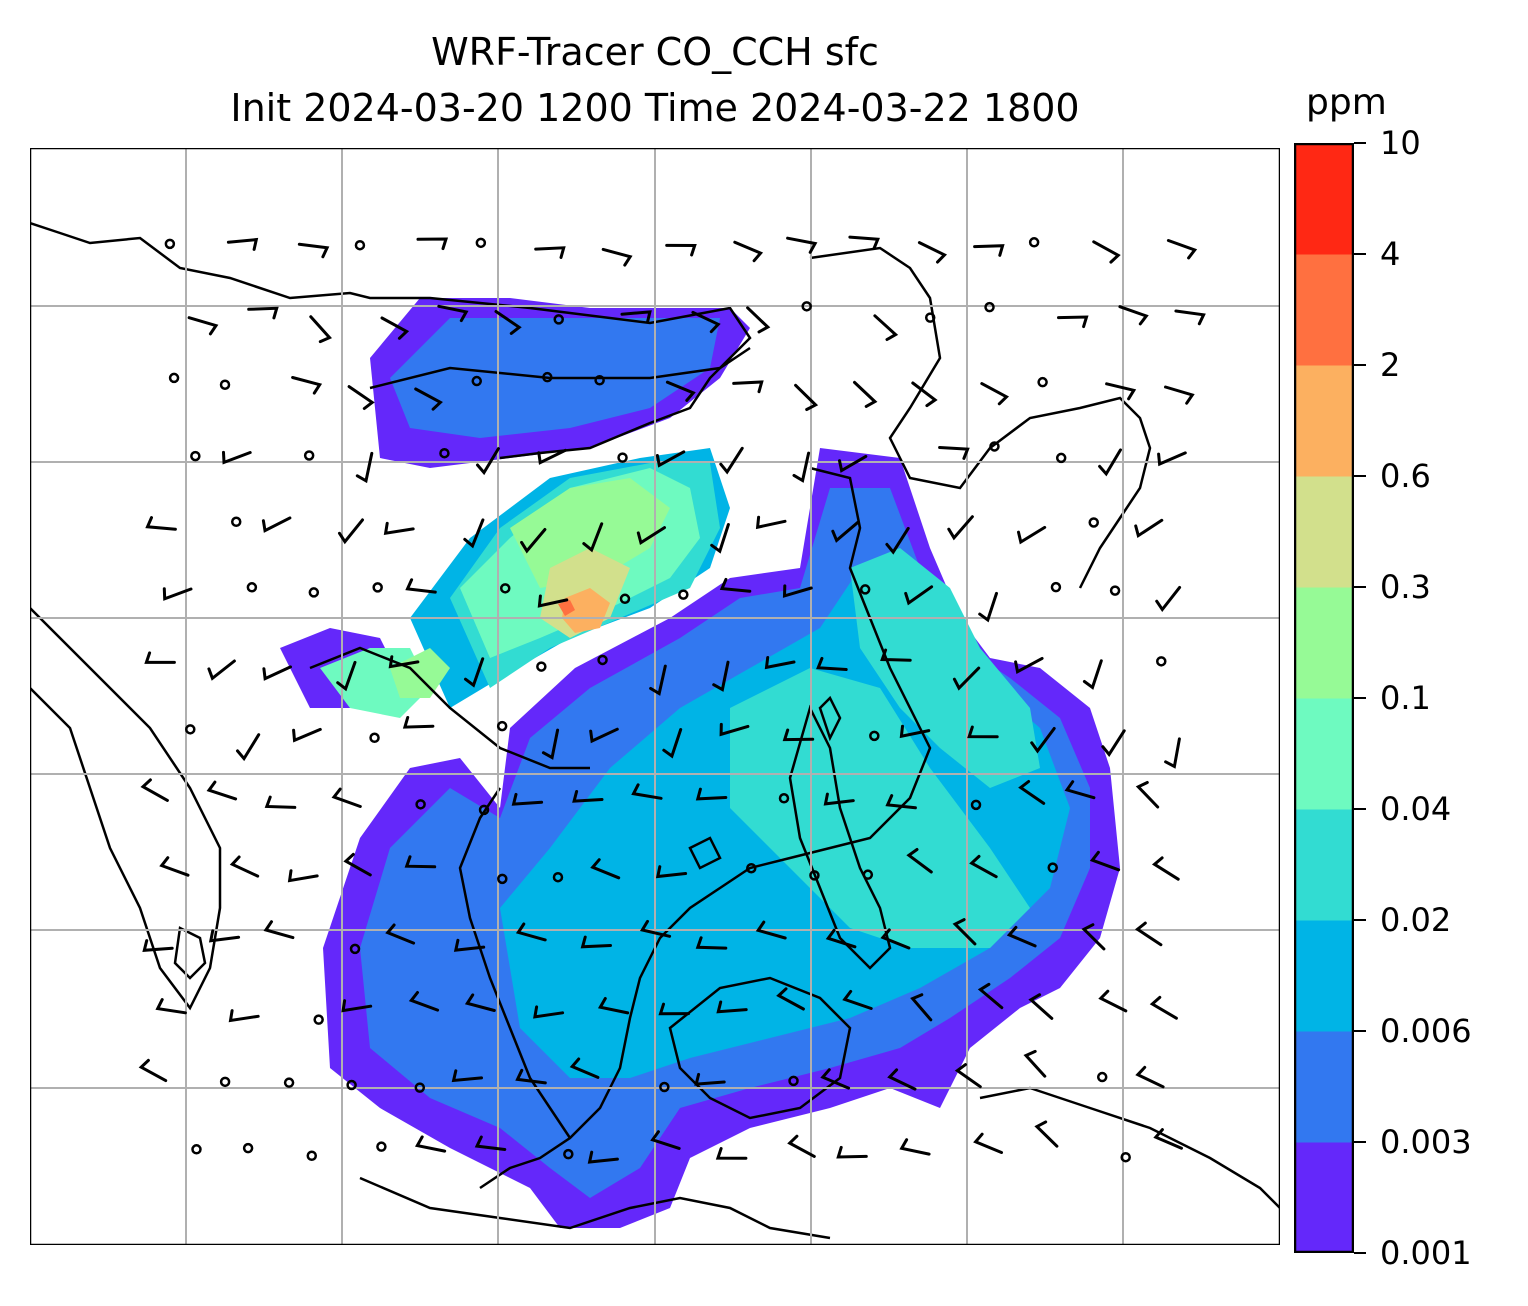 The width and height of the screenshot is (1528, 1306). Describe the element at coordinates (830, 718) in the screenshot. I see `coastline-taiwan` at that location.